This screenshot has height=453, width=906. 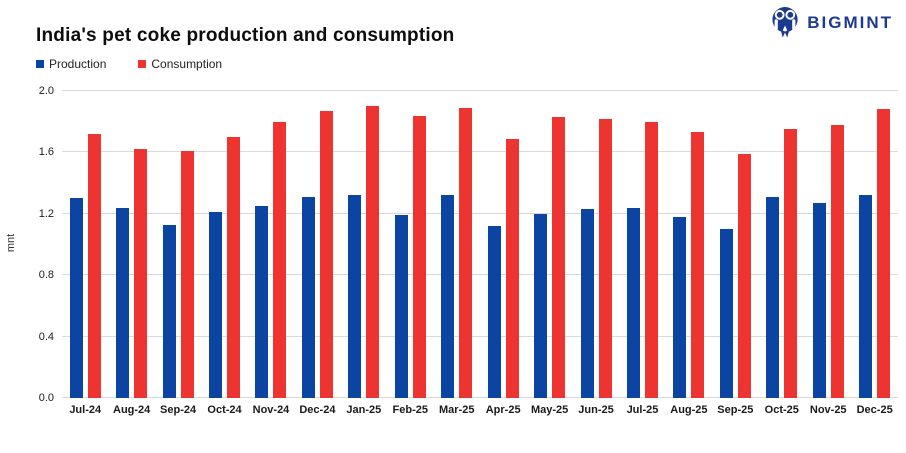 I want to click on chart-legend: Production Consumption, so click(x=129, y=64).